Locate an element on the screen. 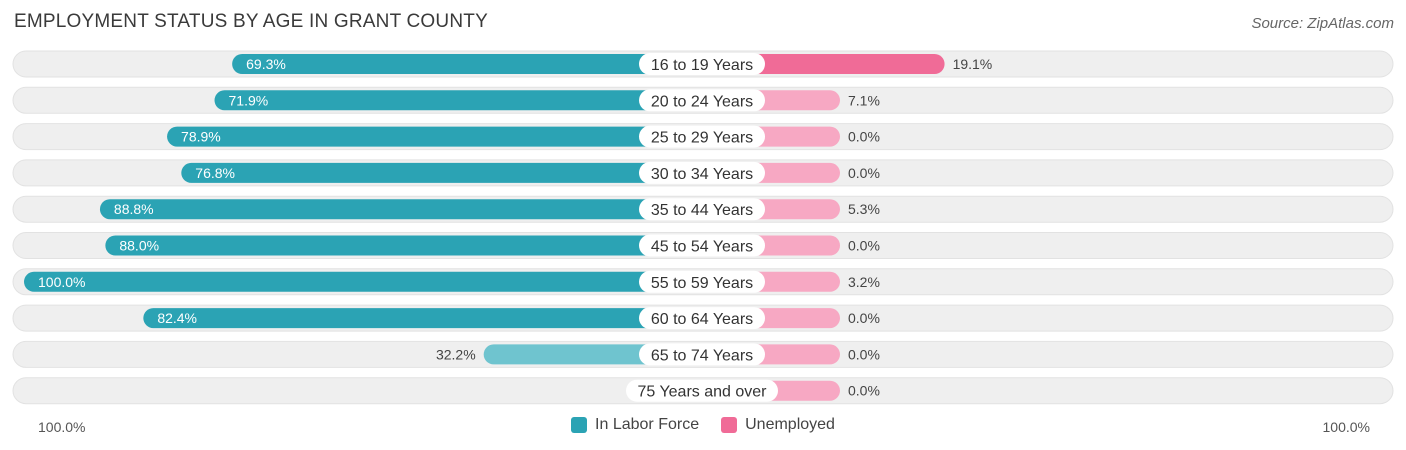  unemployed-value-label: 19.1% is located at coordinates (973, 64).